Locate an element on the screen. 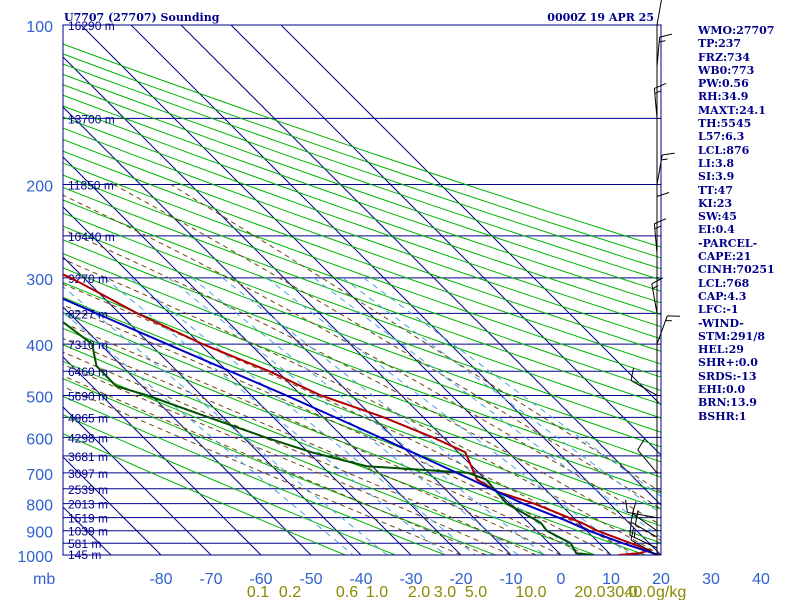  index-item: KI:23 is located at coordinates (715, 203).